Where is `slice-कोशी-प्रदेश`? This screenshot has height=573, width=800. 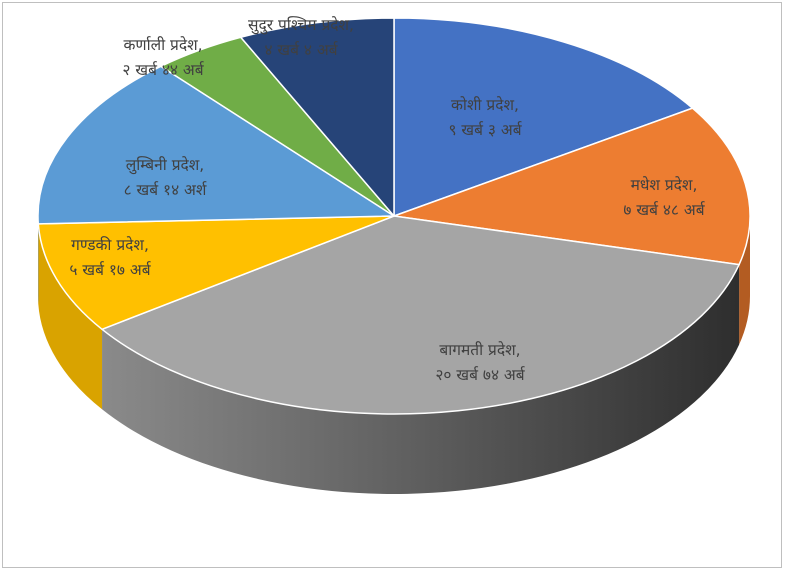 slice-कोशी-प्रदेश is located at coordinates (543, 117).